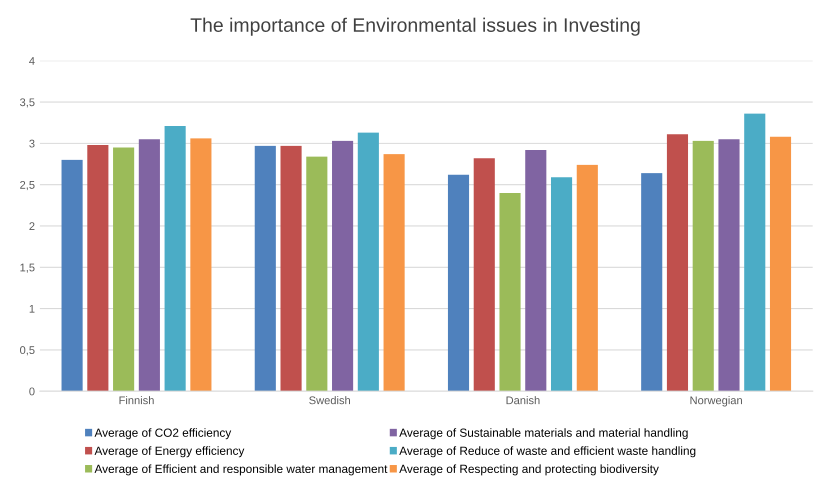 The image size is (831, 486). Describe the element at coordinates (415, 27) in the screenshot. I see `chart-title: The importance of Environmental issues in Investing` at that location.